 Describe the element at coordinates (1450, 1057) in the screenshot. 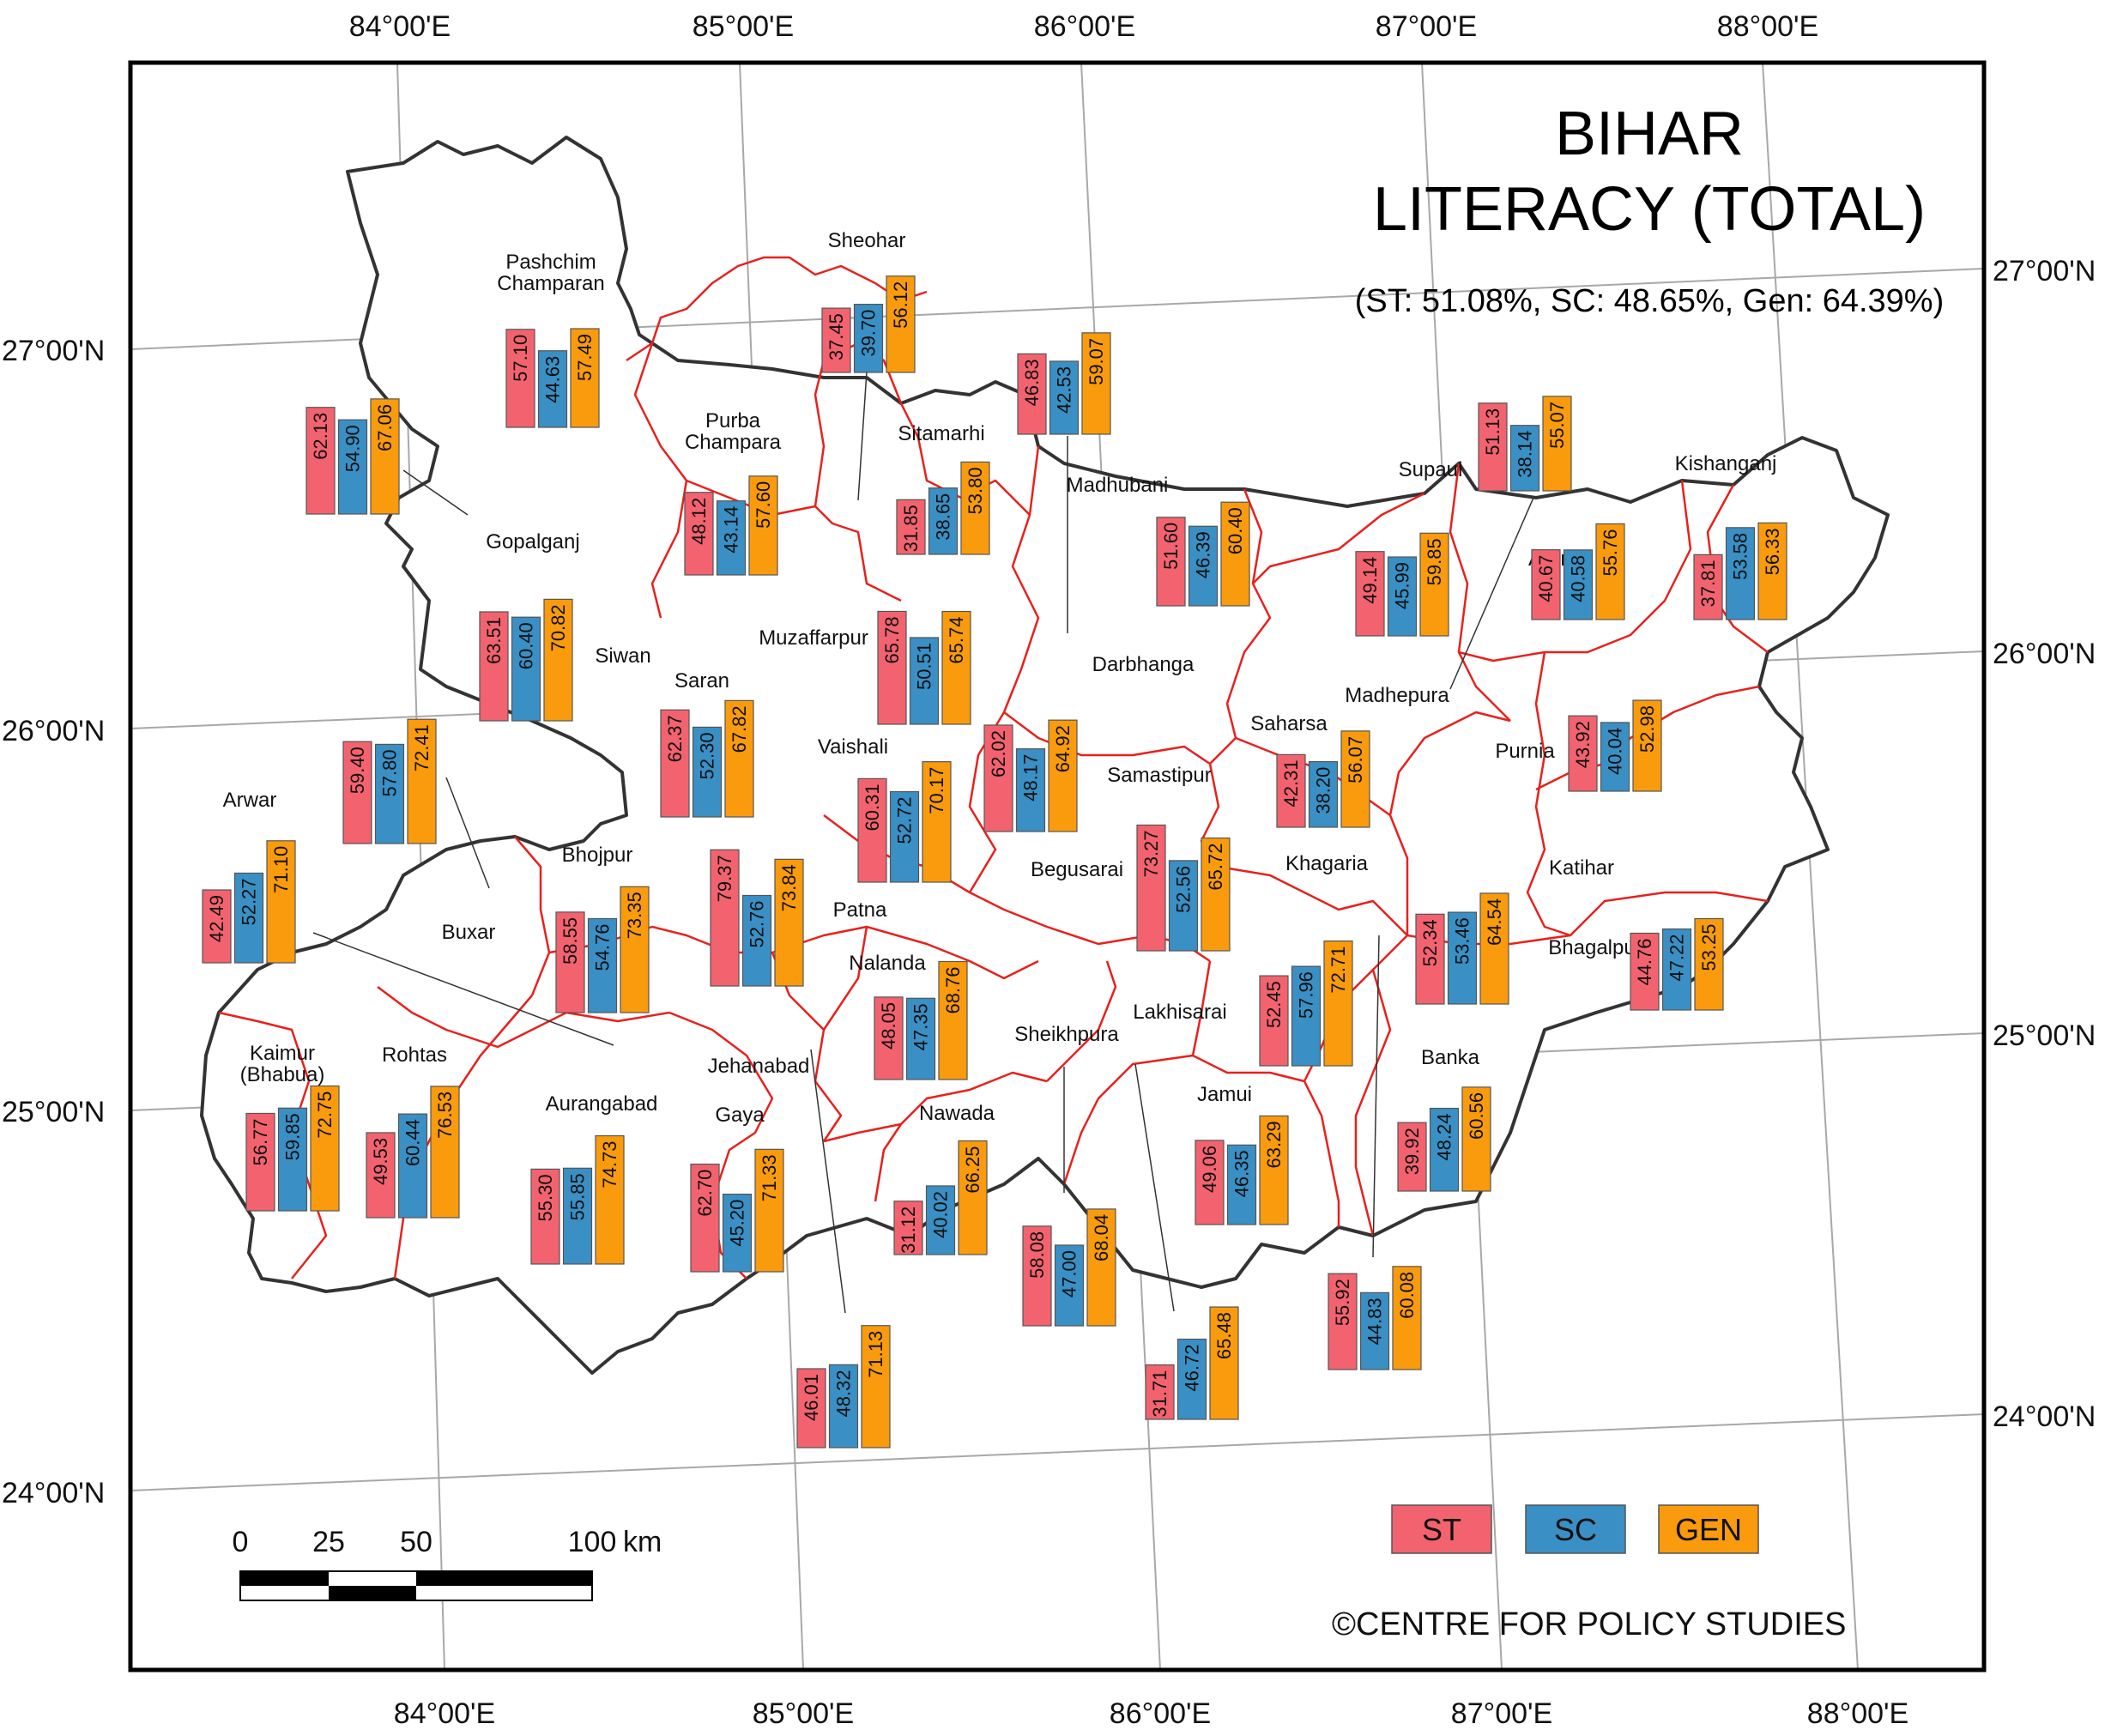

I see `district-label: Banka` at that location.